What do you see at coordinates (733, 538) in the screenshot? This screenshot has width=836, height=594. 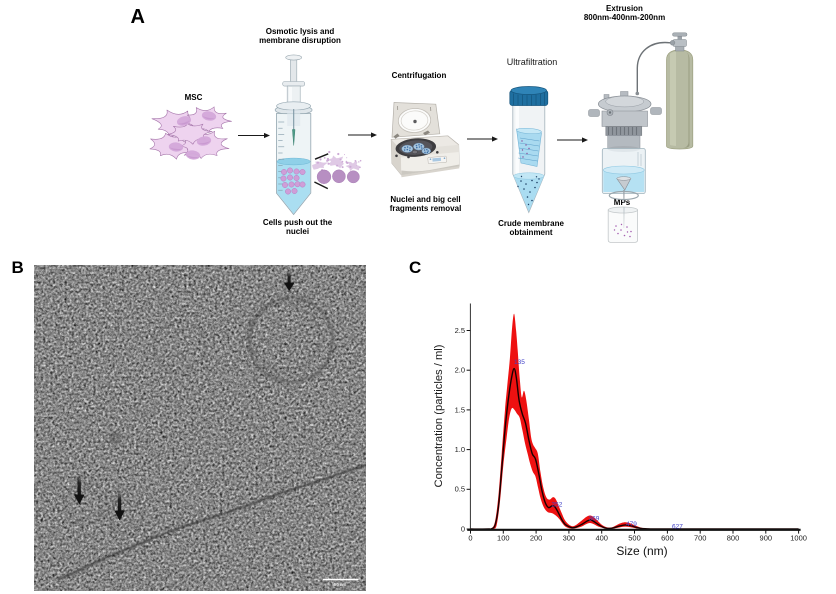 I see `svg-text: 800` at bounding box center [733, 538].